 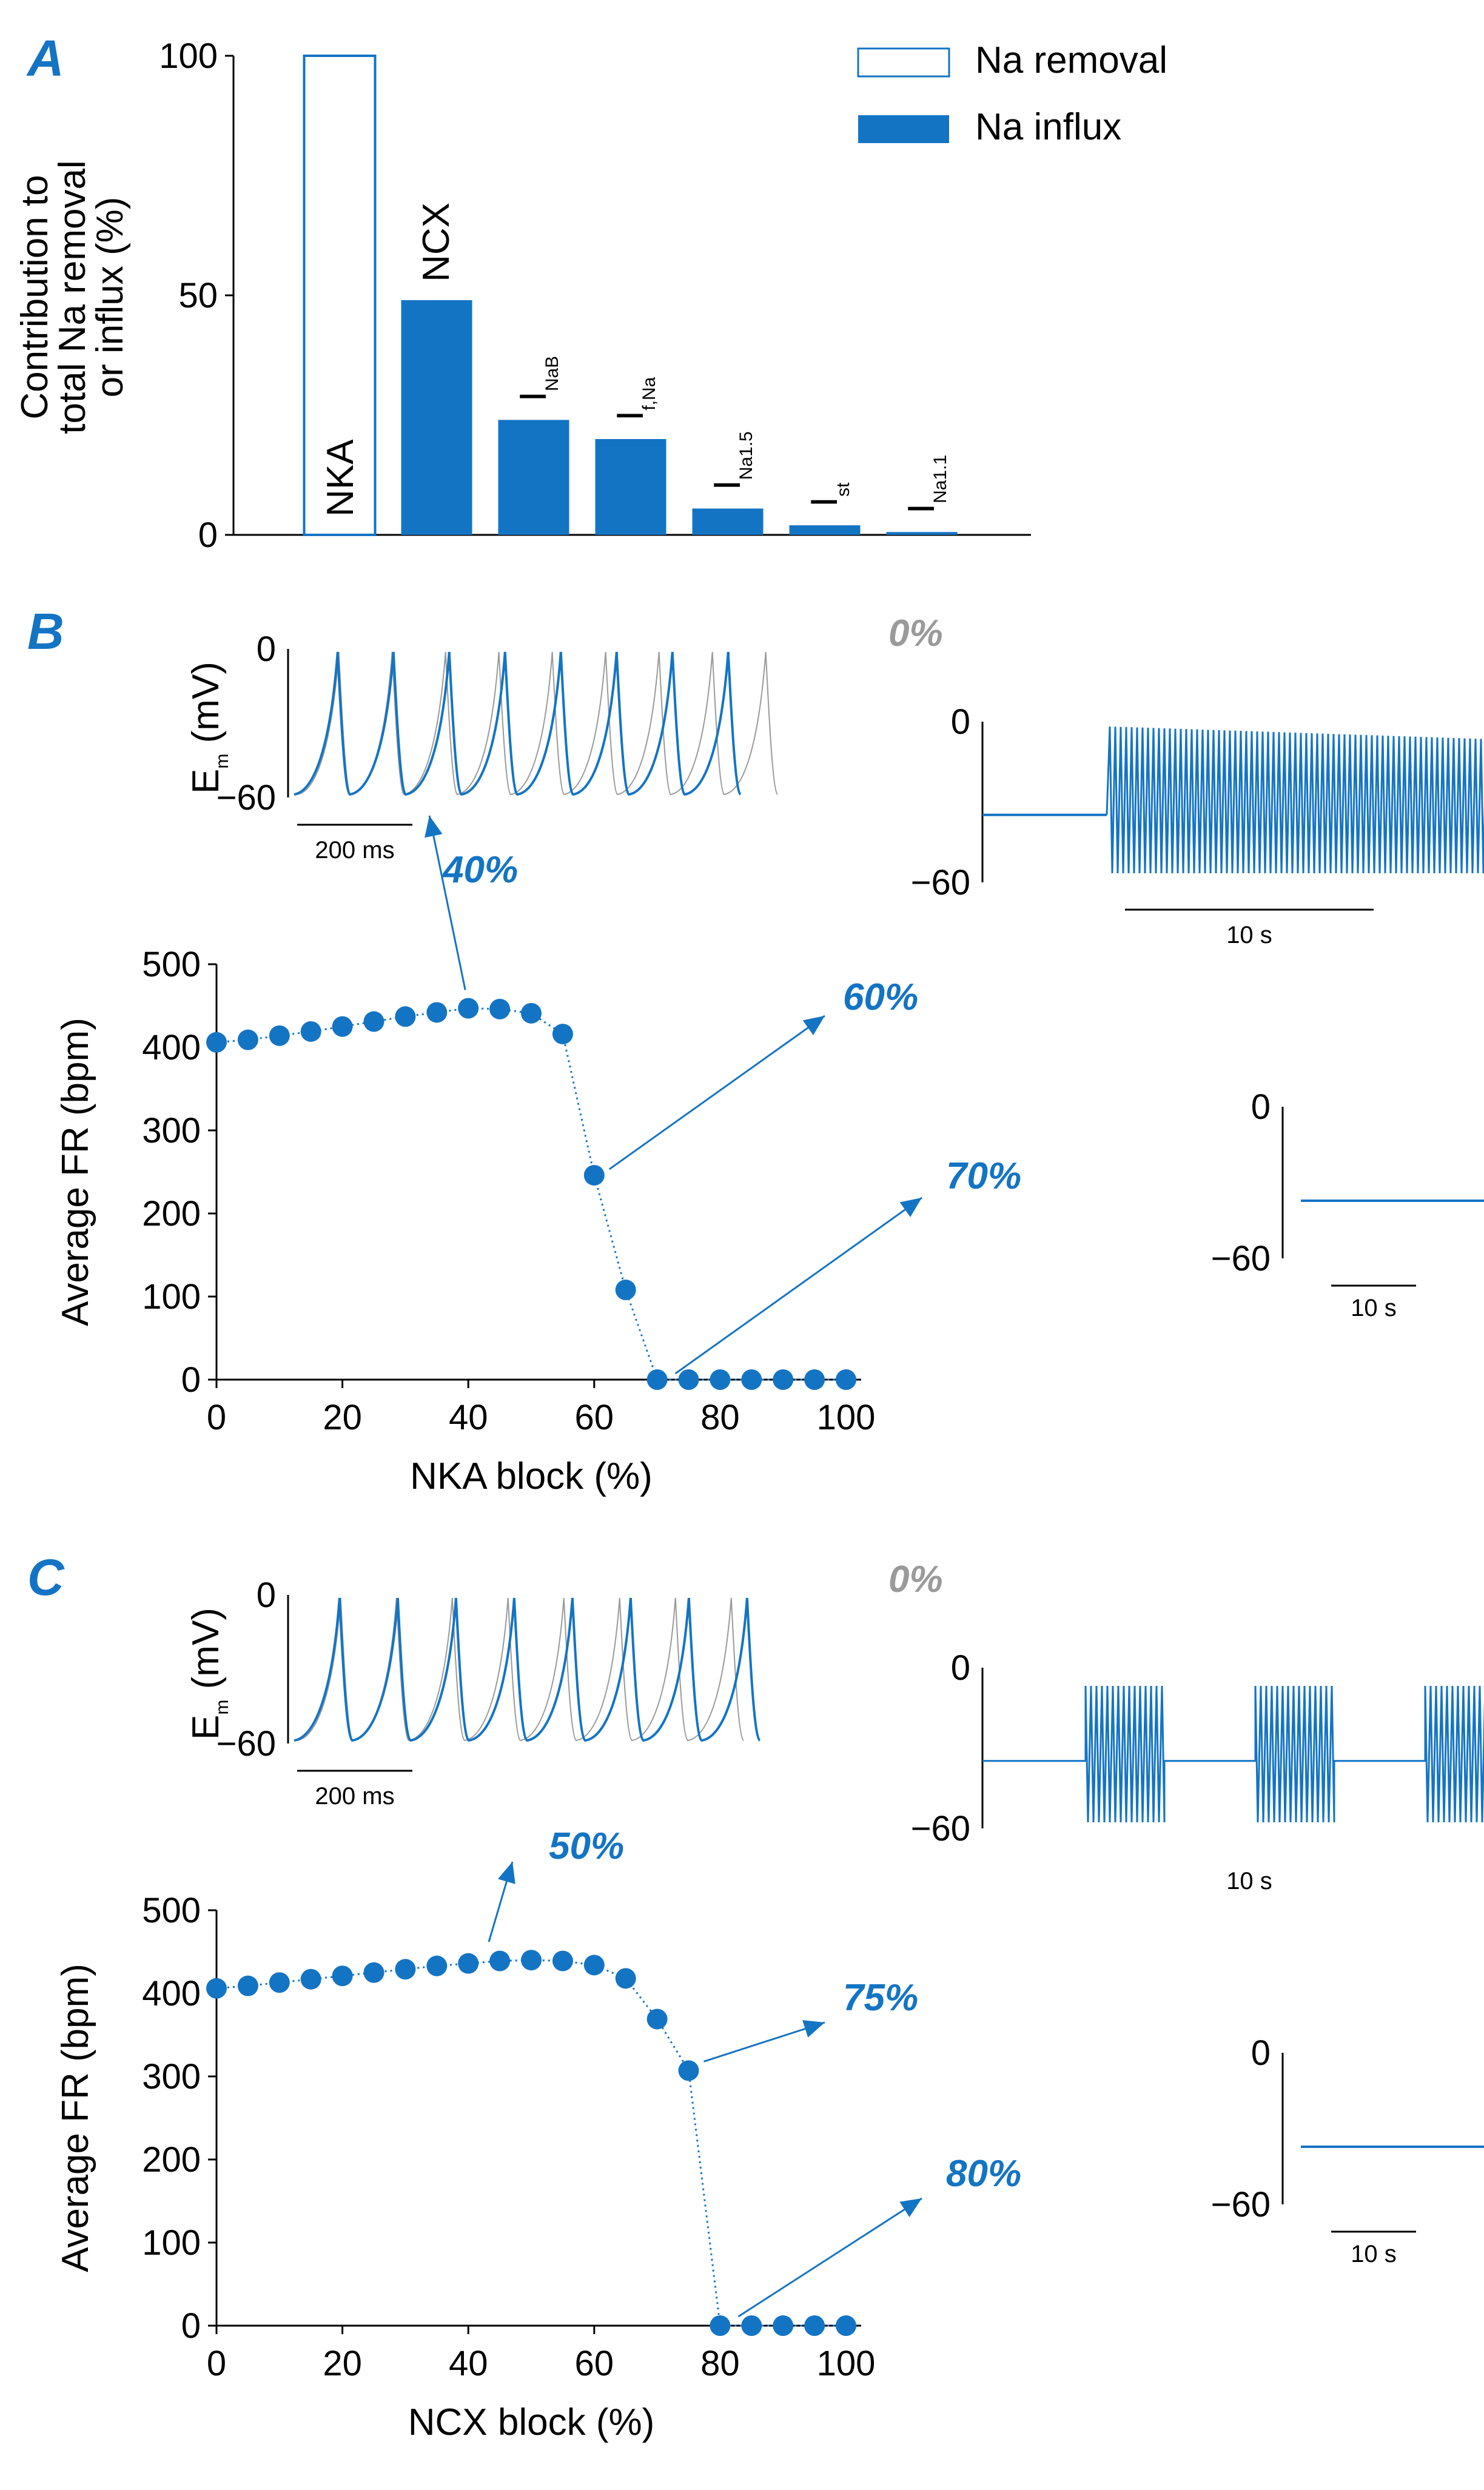 What do you see at coordinates (732, 460) in the screenshot?
I see `bar-label: INa1.5` at bounding box center [732, 460].